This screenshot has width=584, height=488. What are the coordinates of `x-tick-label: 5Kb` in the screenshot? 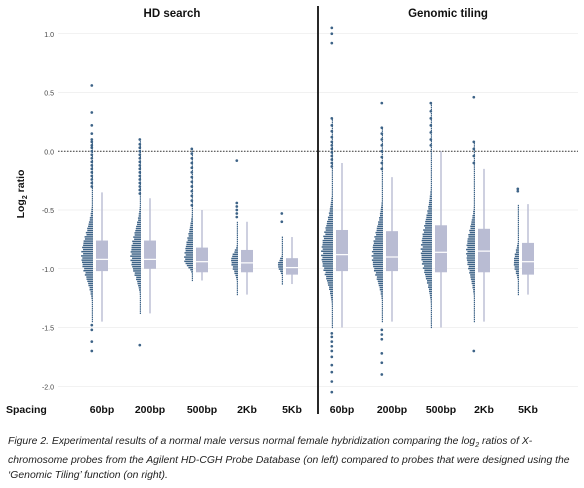 It's located at (292, 410).